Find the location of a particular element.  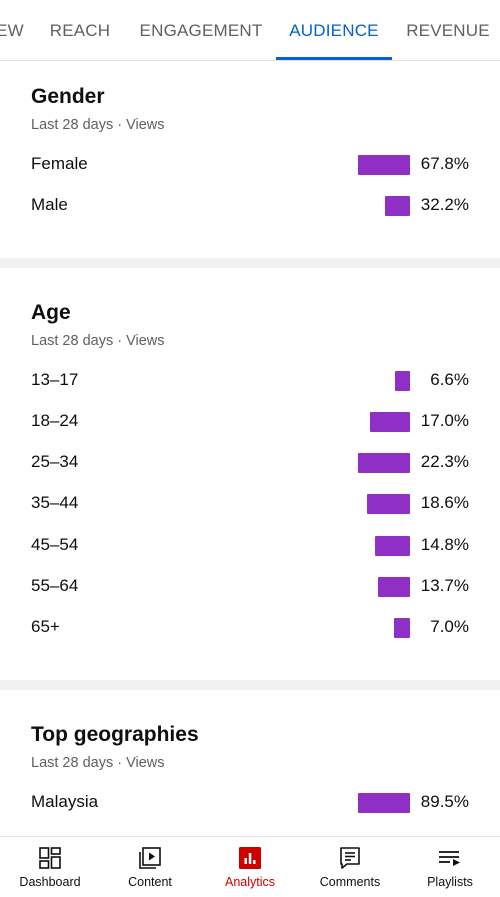

age-row-label: 35–44 is located at coordinates (55, 502).